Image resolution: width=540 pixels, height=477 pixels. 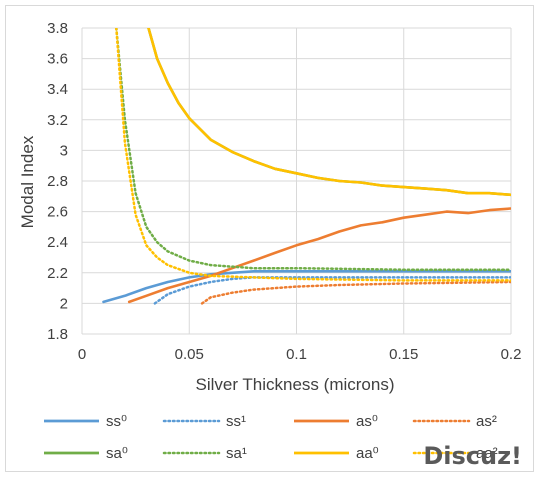 What do you see at coordinates (367, 453) in the screenshot?
I see `legend-label-6: aa⁰` at bounding box center [367, 453].